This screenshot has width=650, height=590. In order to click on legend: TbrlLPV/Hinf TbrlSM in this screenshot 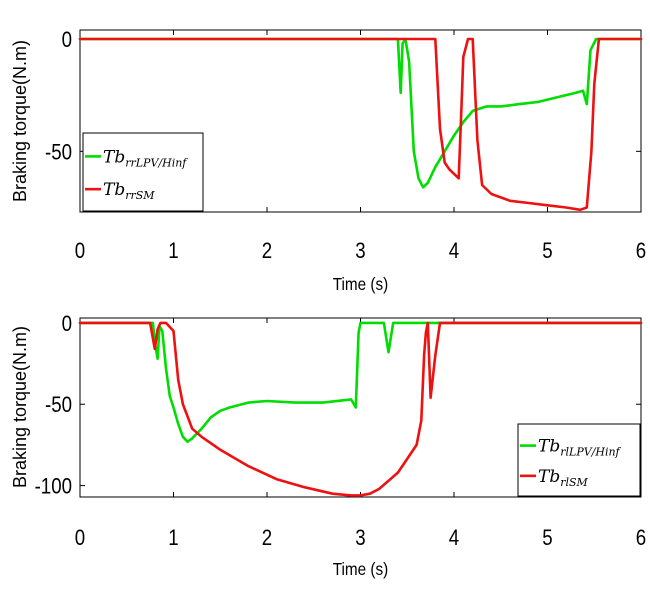, I will do `click(579, 460)`.